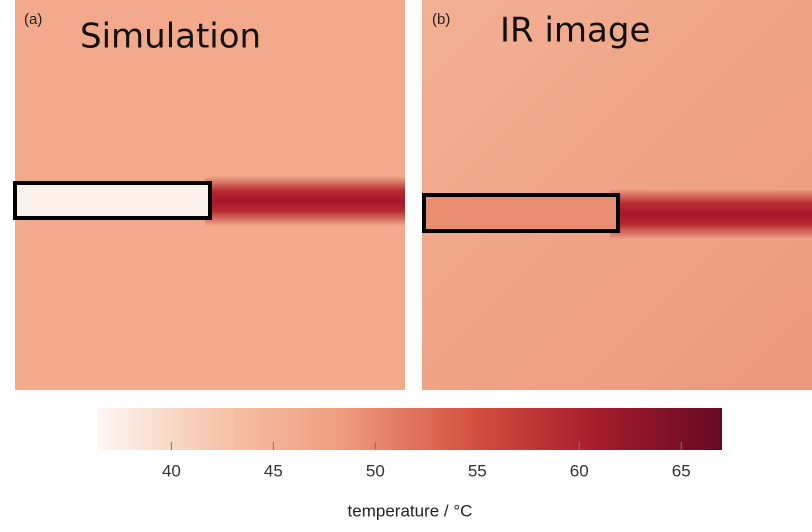  What do you see at coordinates (410, 510) in the screenshot?
I see `colorbar-label: temperature / °C` at bounding box center [410, 510].